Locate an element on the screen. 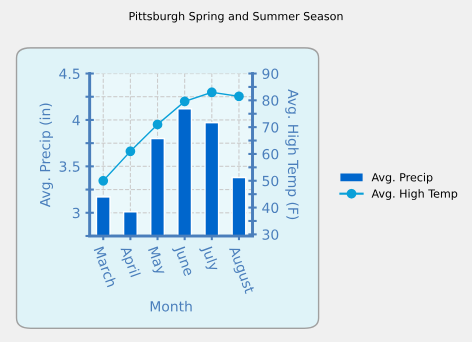 The height and width of the screenshot is (342, 472). y2-tick-label: 80 is located at coordinates (270, 100).